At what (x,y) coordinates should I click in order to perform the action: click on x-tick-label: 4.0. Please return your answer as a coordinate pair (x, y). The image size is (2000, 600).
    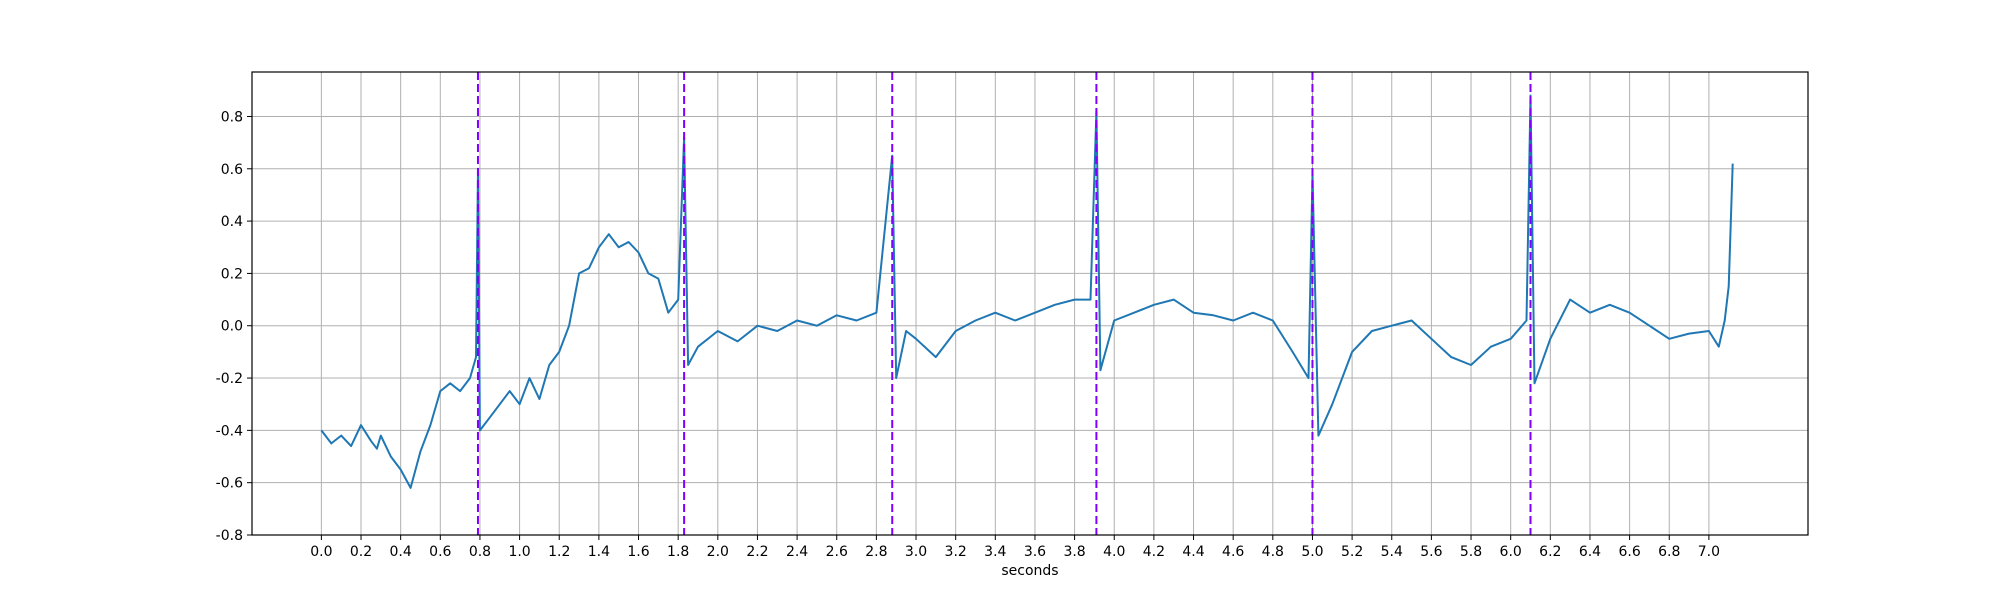
    Looking at the image, I should click on (1114, 552).